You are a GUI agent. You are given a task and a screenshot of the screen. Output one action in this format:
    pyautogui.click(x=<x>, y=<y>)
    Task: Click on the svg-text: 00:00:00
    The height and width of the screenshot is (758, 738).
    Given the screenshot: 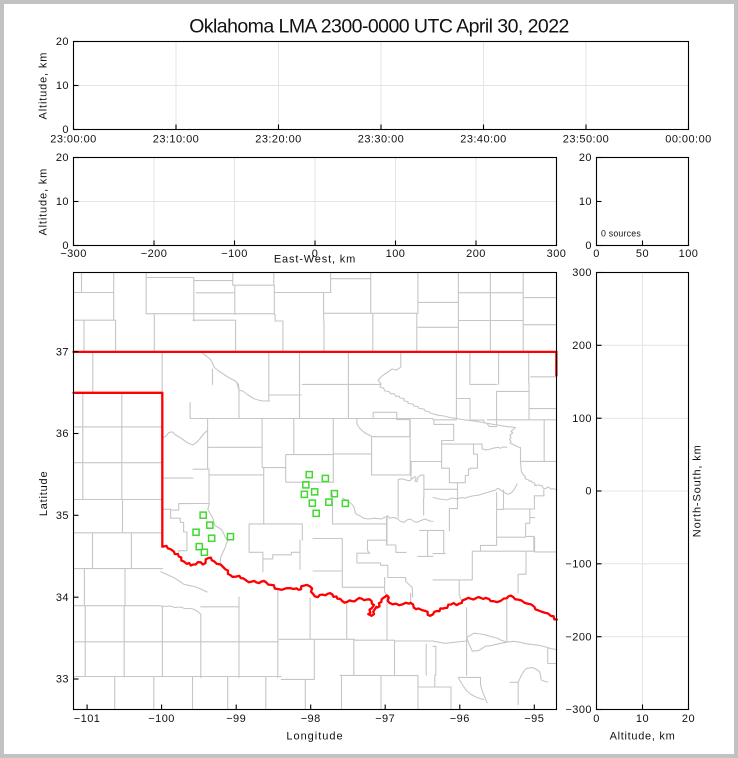 What is the action you would take?
    pyautogui.click(x=688, y=139)
    